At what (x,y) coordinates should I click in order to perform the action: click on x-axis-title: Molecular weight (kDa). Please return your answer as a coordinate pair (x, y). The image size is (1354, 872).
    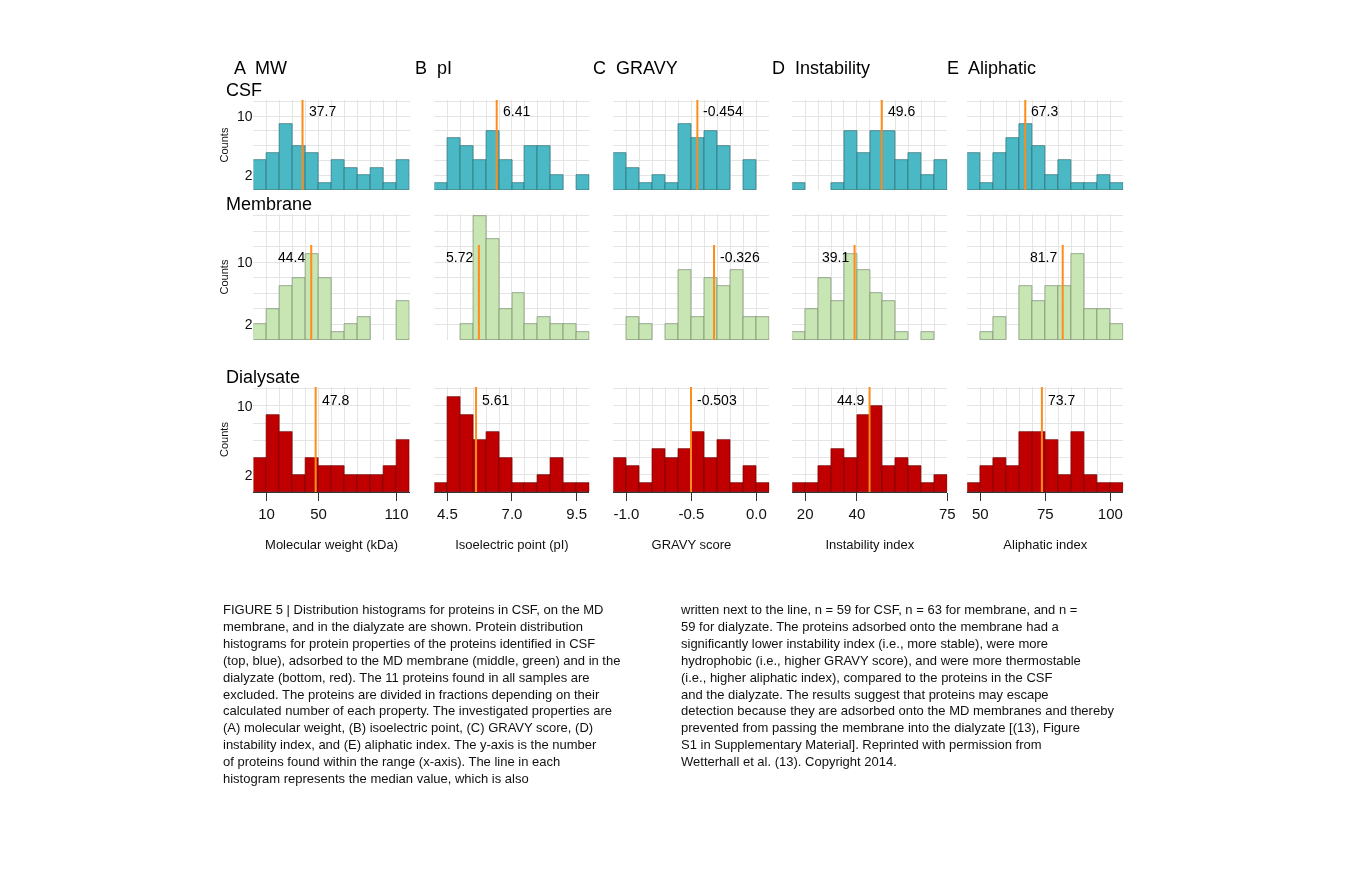
    Looking at the image, I should click on (331, 544).